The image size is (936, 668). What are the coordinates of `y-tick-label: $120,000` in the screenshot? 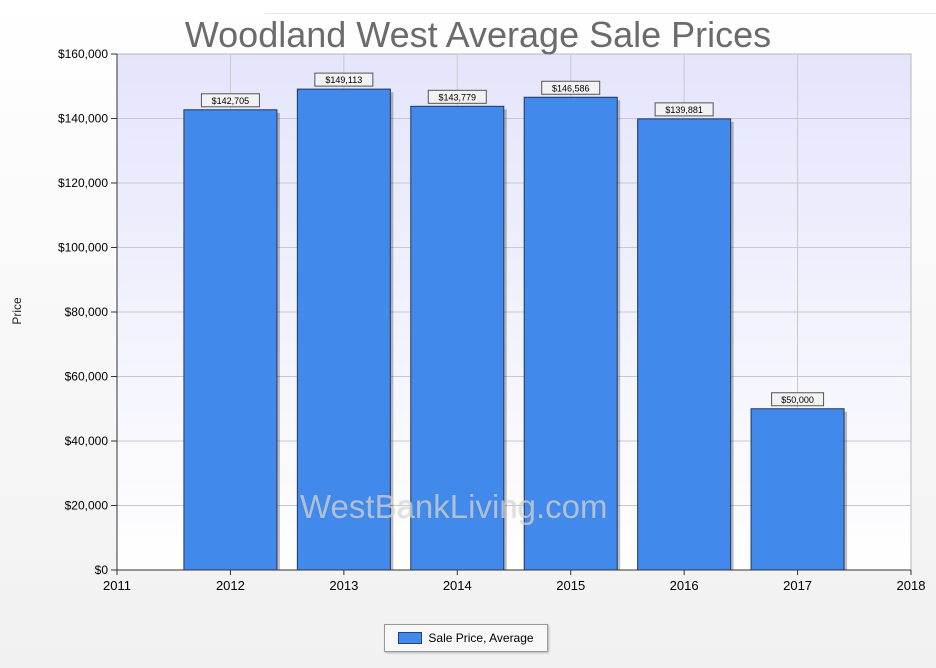 It's located at (83, 183).